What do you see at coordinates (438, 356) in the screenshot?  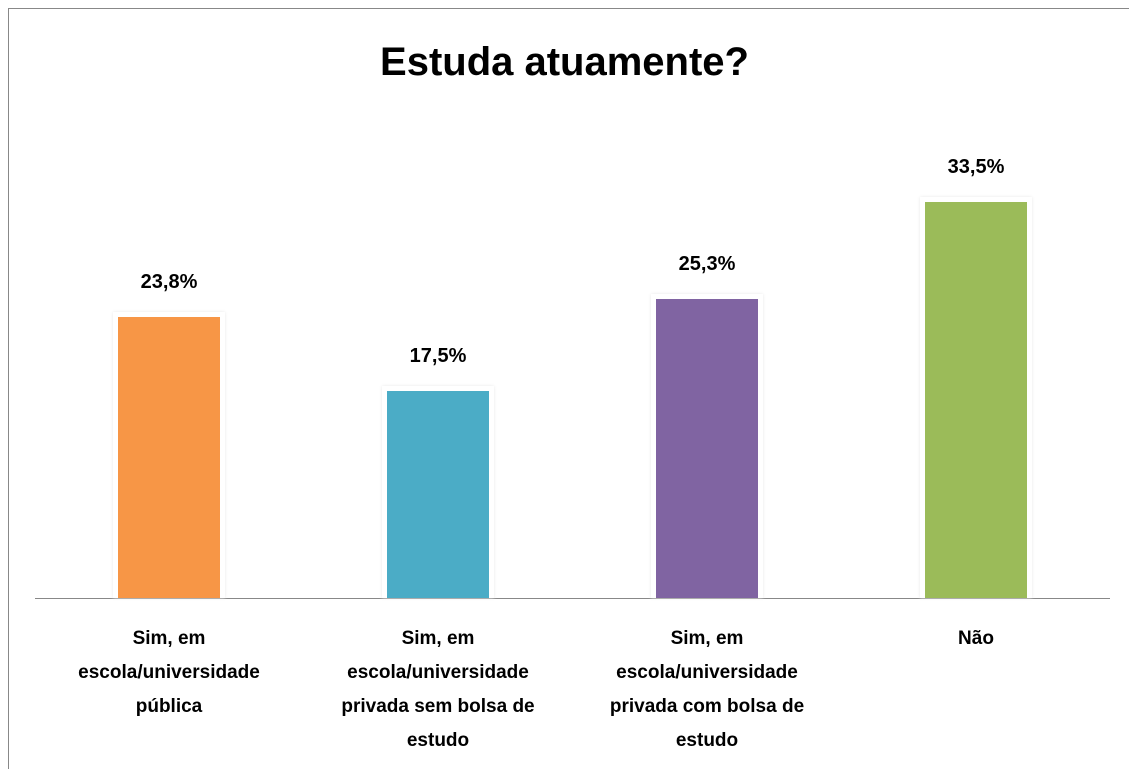 I see `data-label: 17,5%` at bounding box center [438, 356].